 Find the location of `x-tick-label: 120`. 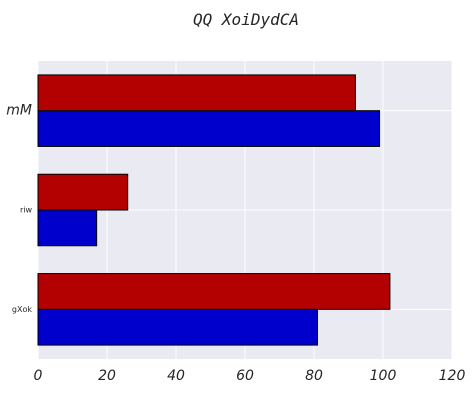

x-tick-label: 120 is located at coordinates (452, 376).